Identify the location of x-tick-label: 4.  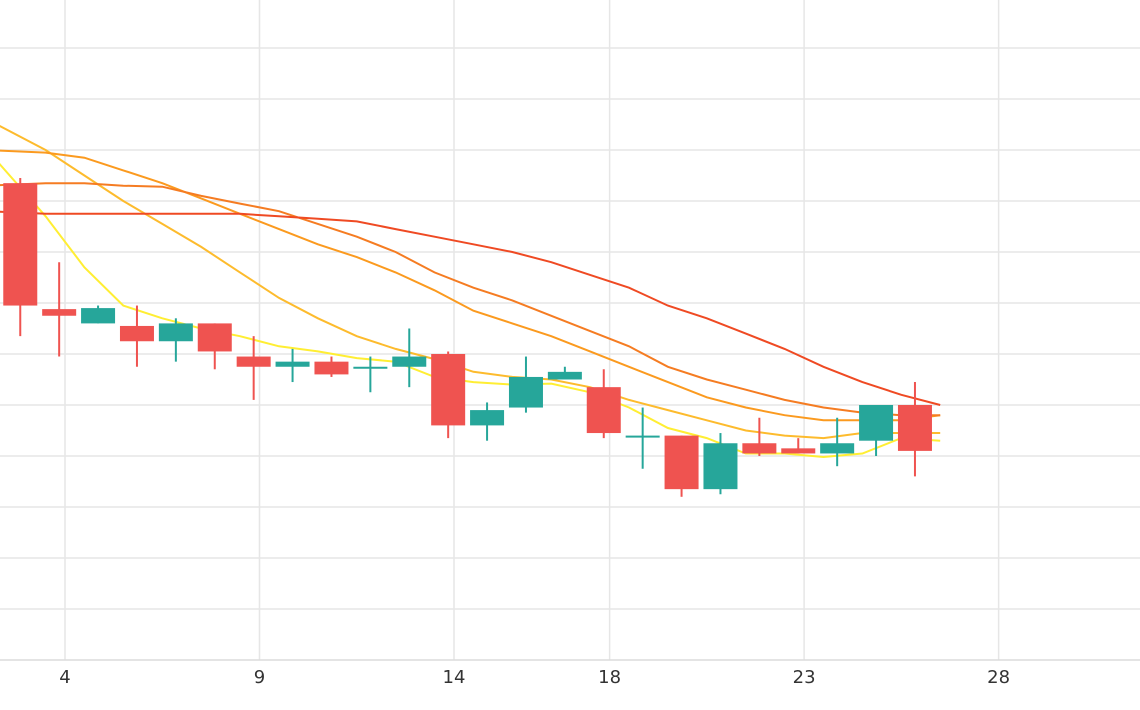
(64, 677).